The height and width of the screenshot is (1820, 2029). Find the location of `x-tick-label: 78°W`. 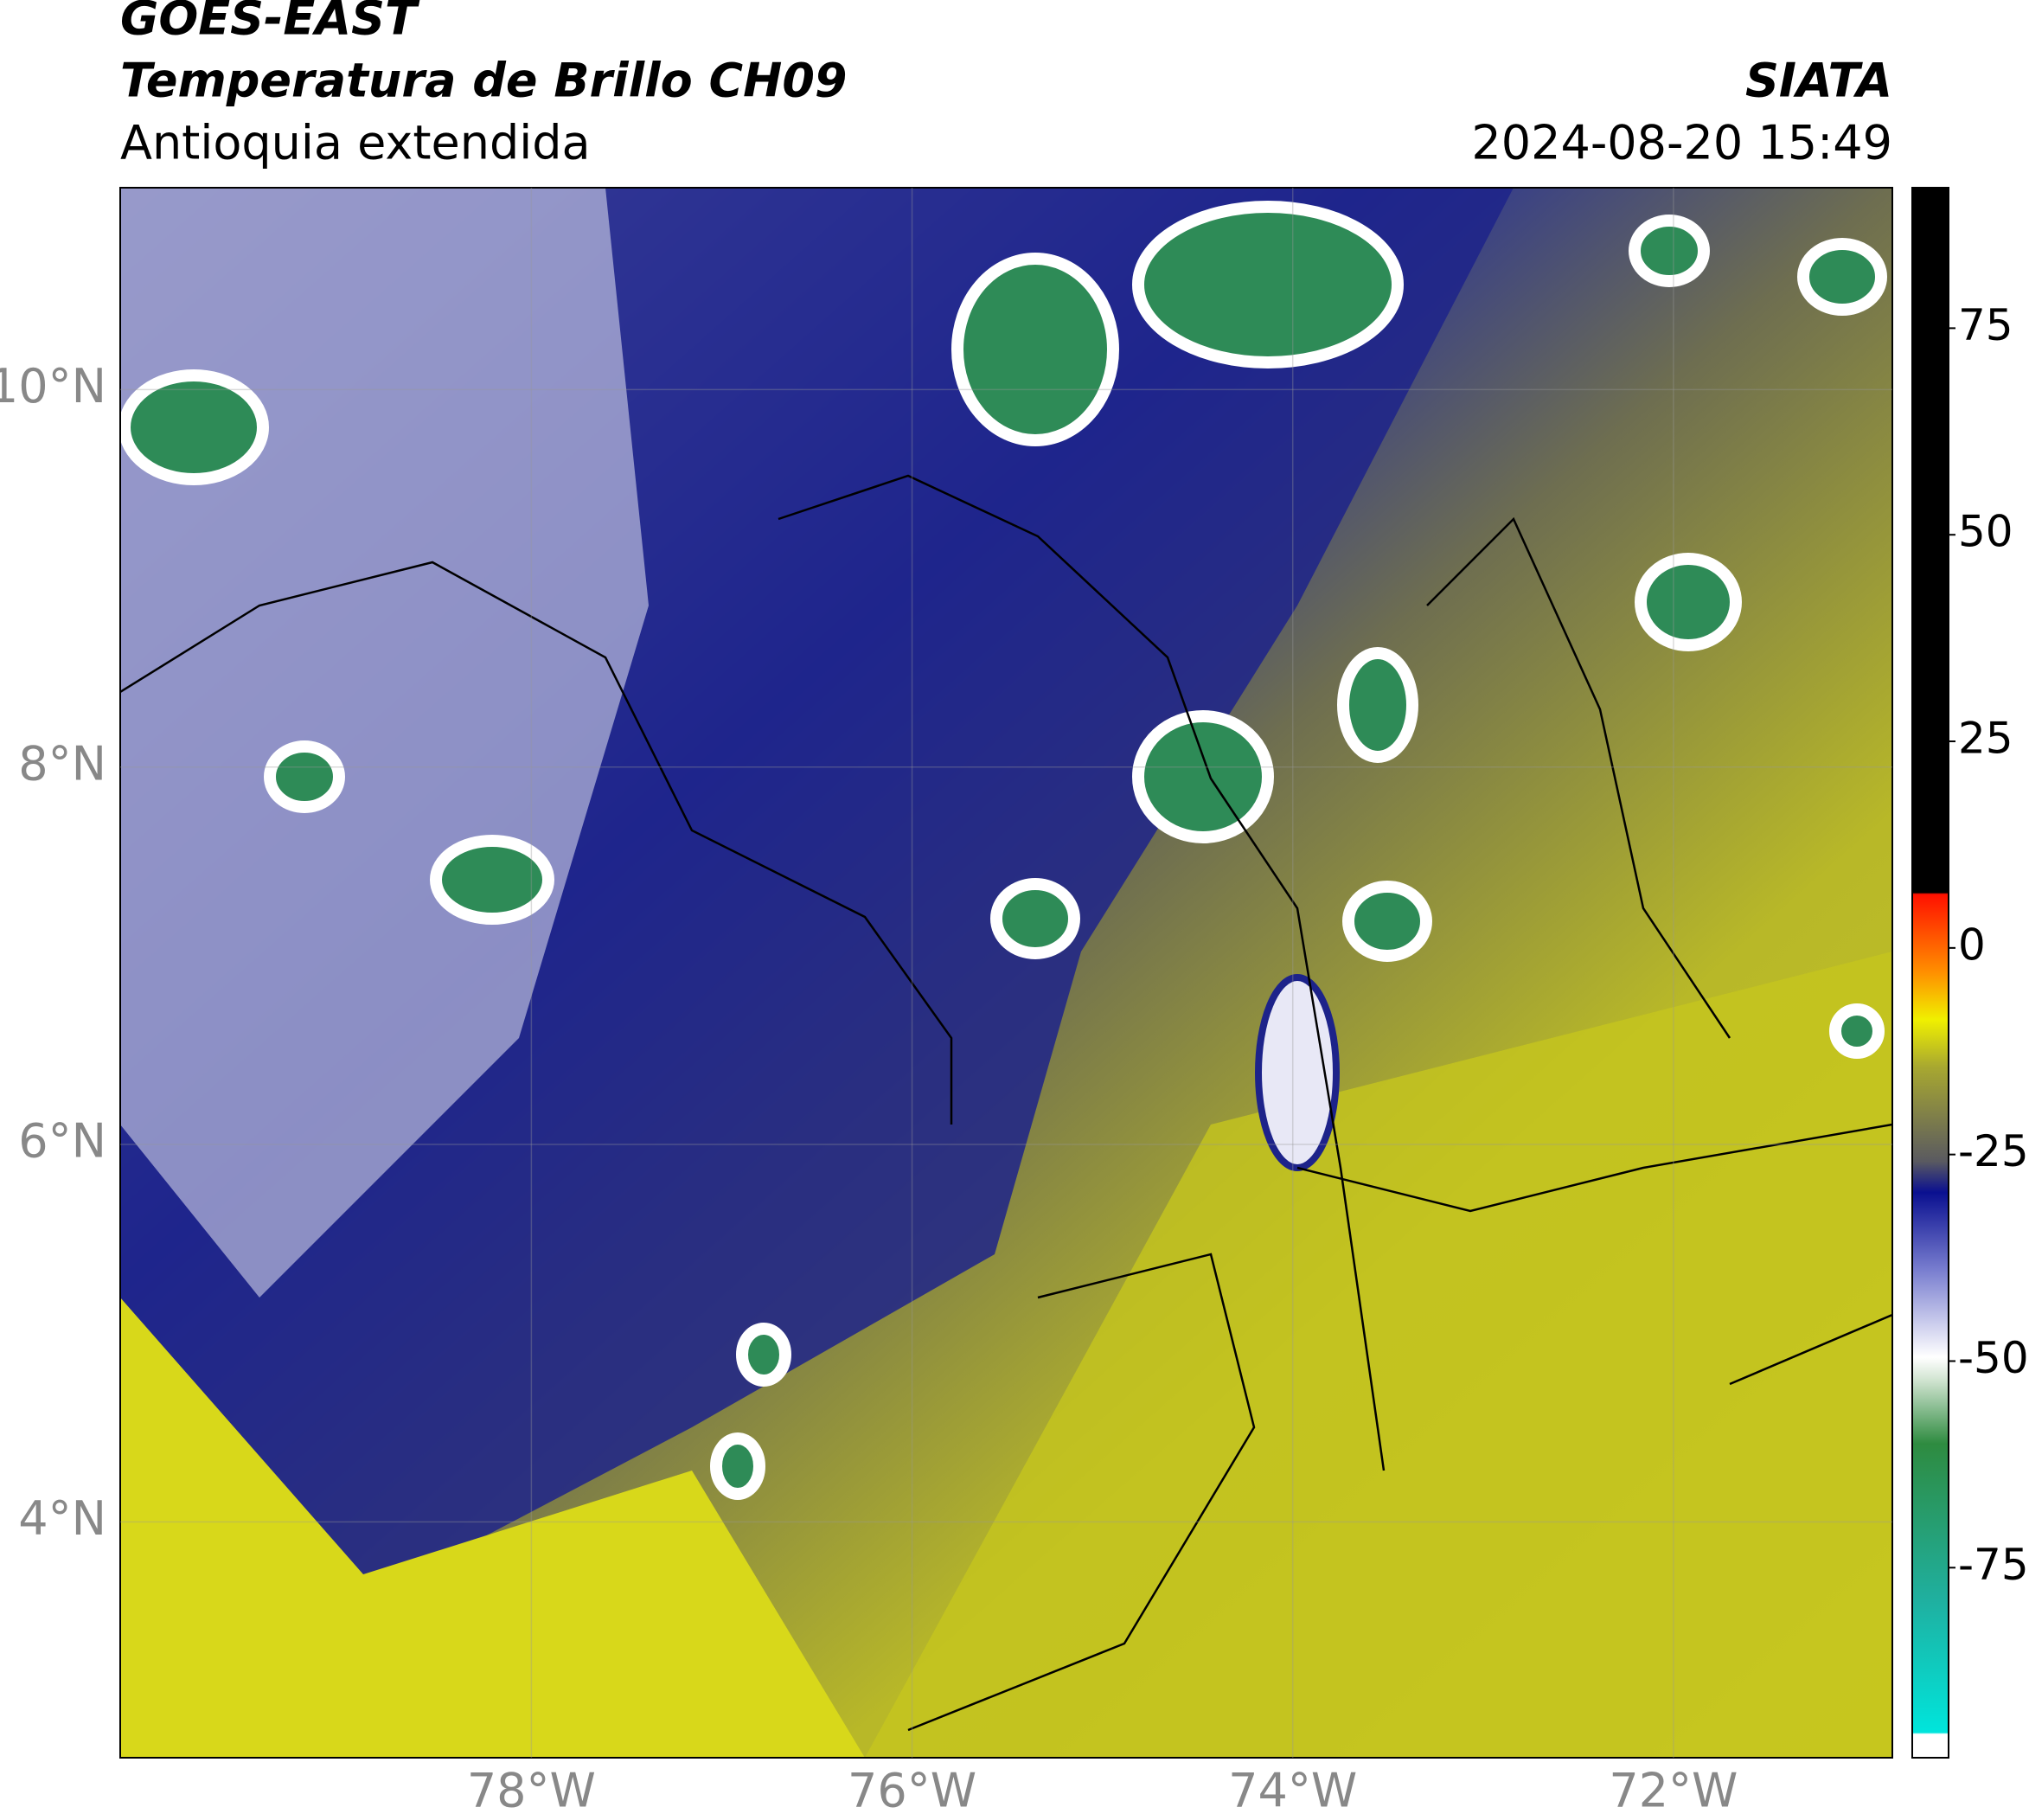

x-tick-label: 78°W is located at coordinates (531, 1790).